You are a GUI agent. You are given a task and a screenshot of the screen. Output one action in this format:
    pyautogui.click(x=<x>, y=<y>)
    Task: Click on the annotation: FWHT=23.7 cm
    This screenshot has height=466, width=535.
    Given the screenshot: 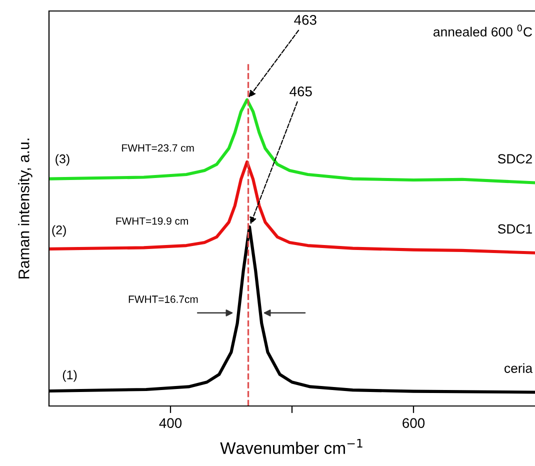 What is the action you would take?
    pyautogui.click(x=158, y=148)
    